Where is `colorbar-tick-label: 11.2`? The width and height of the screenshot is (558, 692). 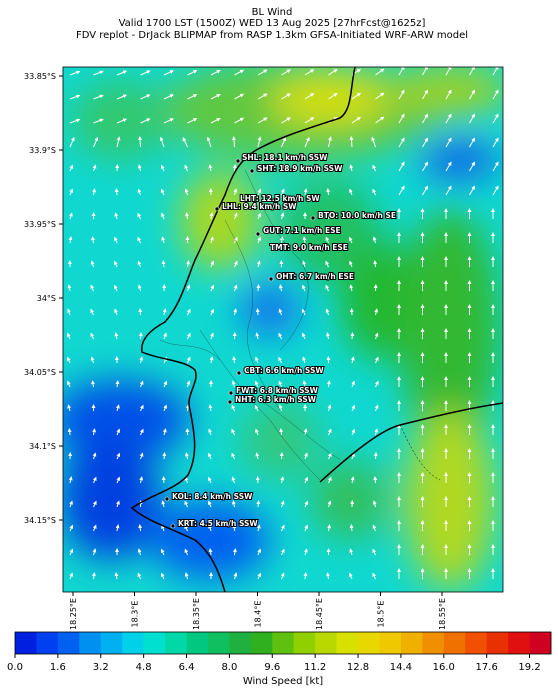
colorbar-tick-label: 11.2 is located at coordinates (315, 667).